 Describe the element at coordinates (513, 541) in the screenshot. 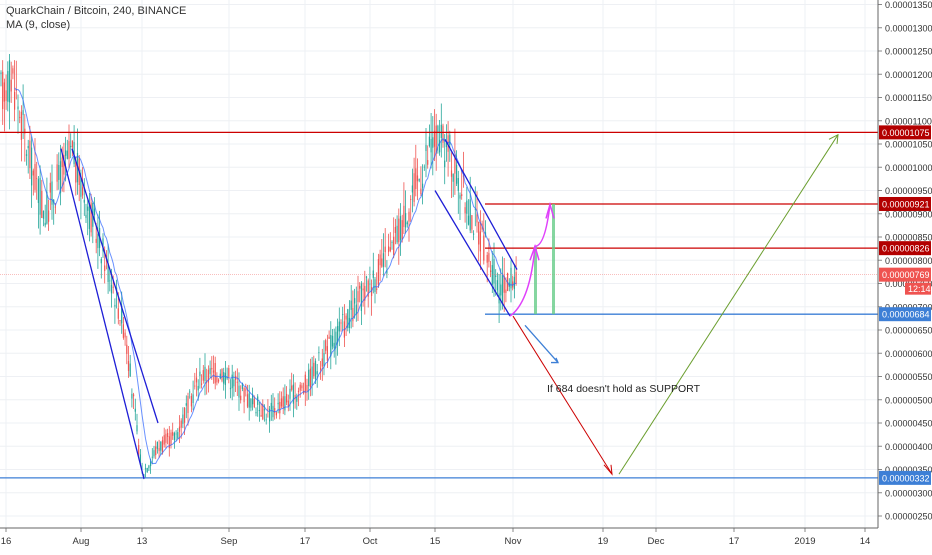

I see `x-tick-label: Nov` at that location.